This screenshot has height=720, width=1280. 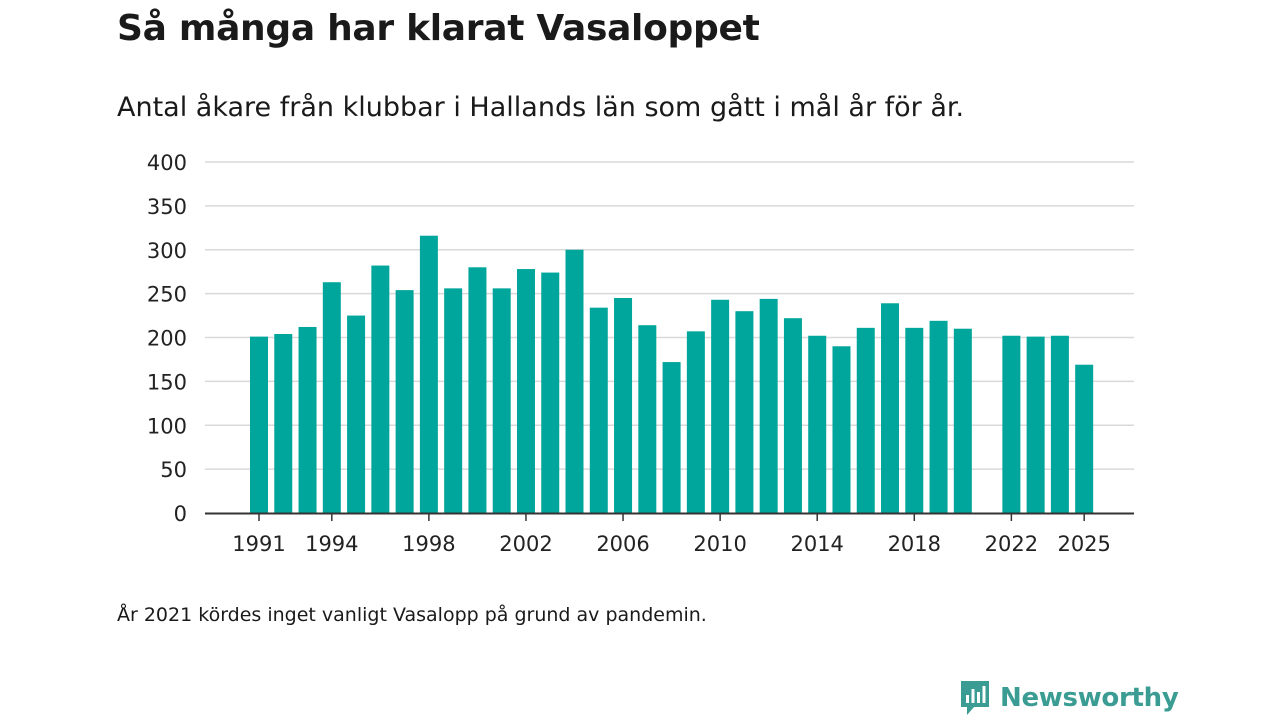 What do you see at coordinates (1089, 698) in the screenshot?
I see `brand-name: Newsworthy` at bounding box center [1089, 698].